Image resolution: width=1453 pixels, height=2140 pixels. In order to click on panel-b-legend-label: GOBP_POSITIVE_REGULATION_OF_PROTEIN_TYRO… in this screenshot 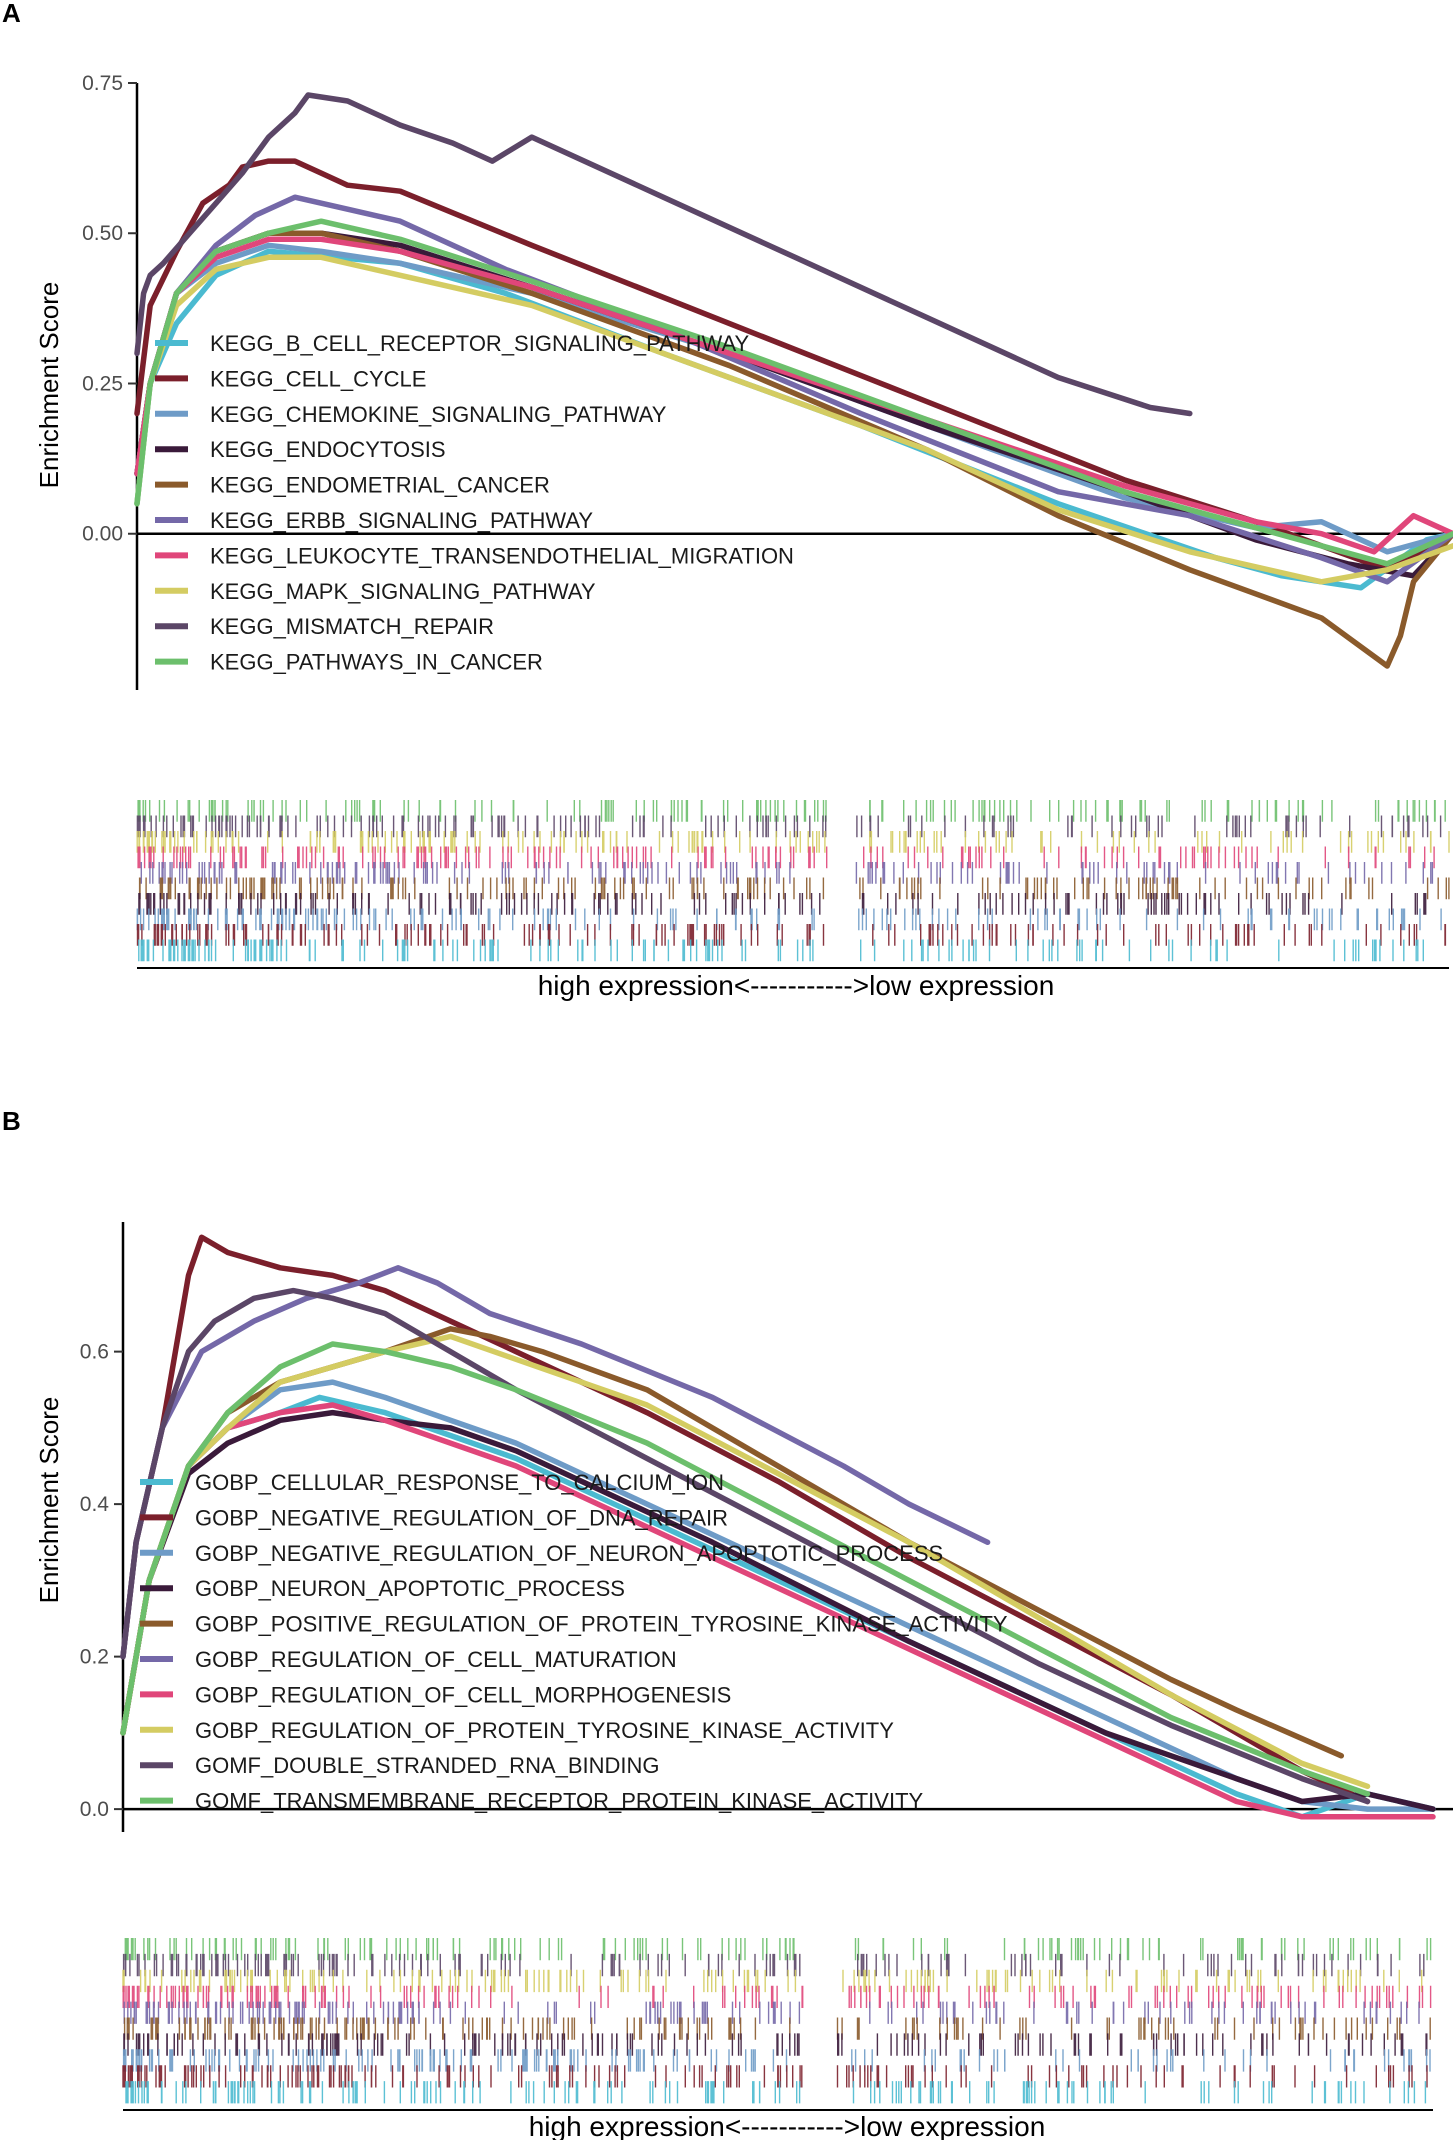, I will do `click(601, 1624)`.